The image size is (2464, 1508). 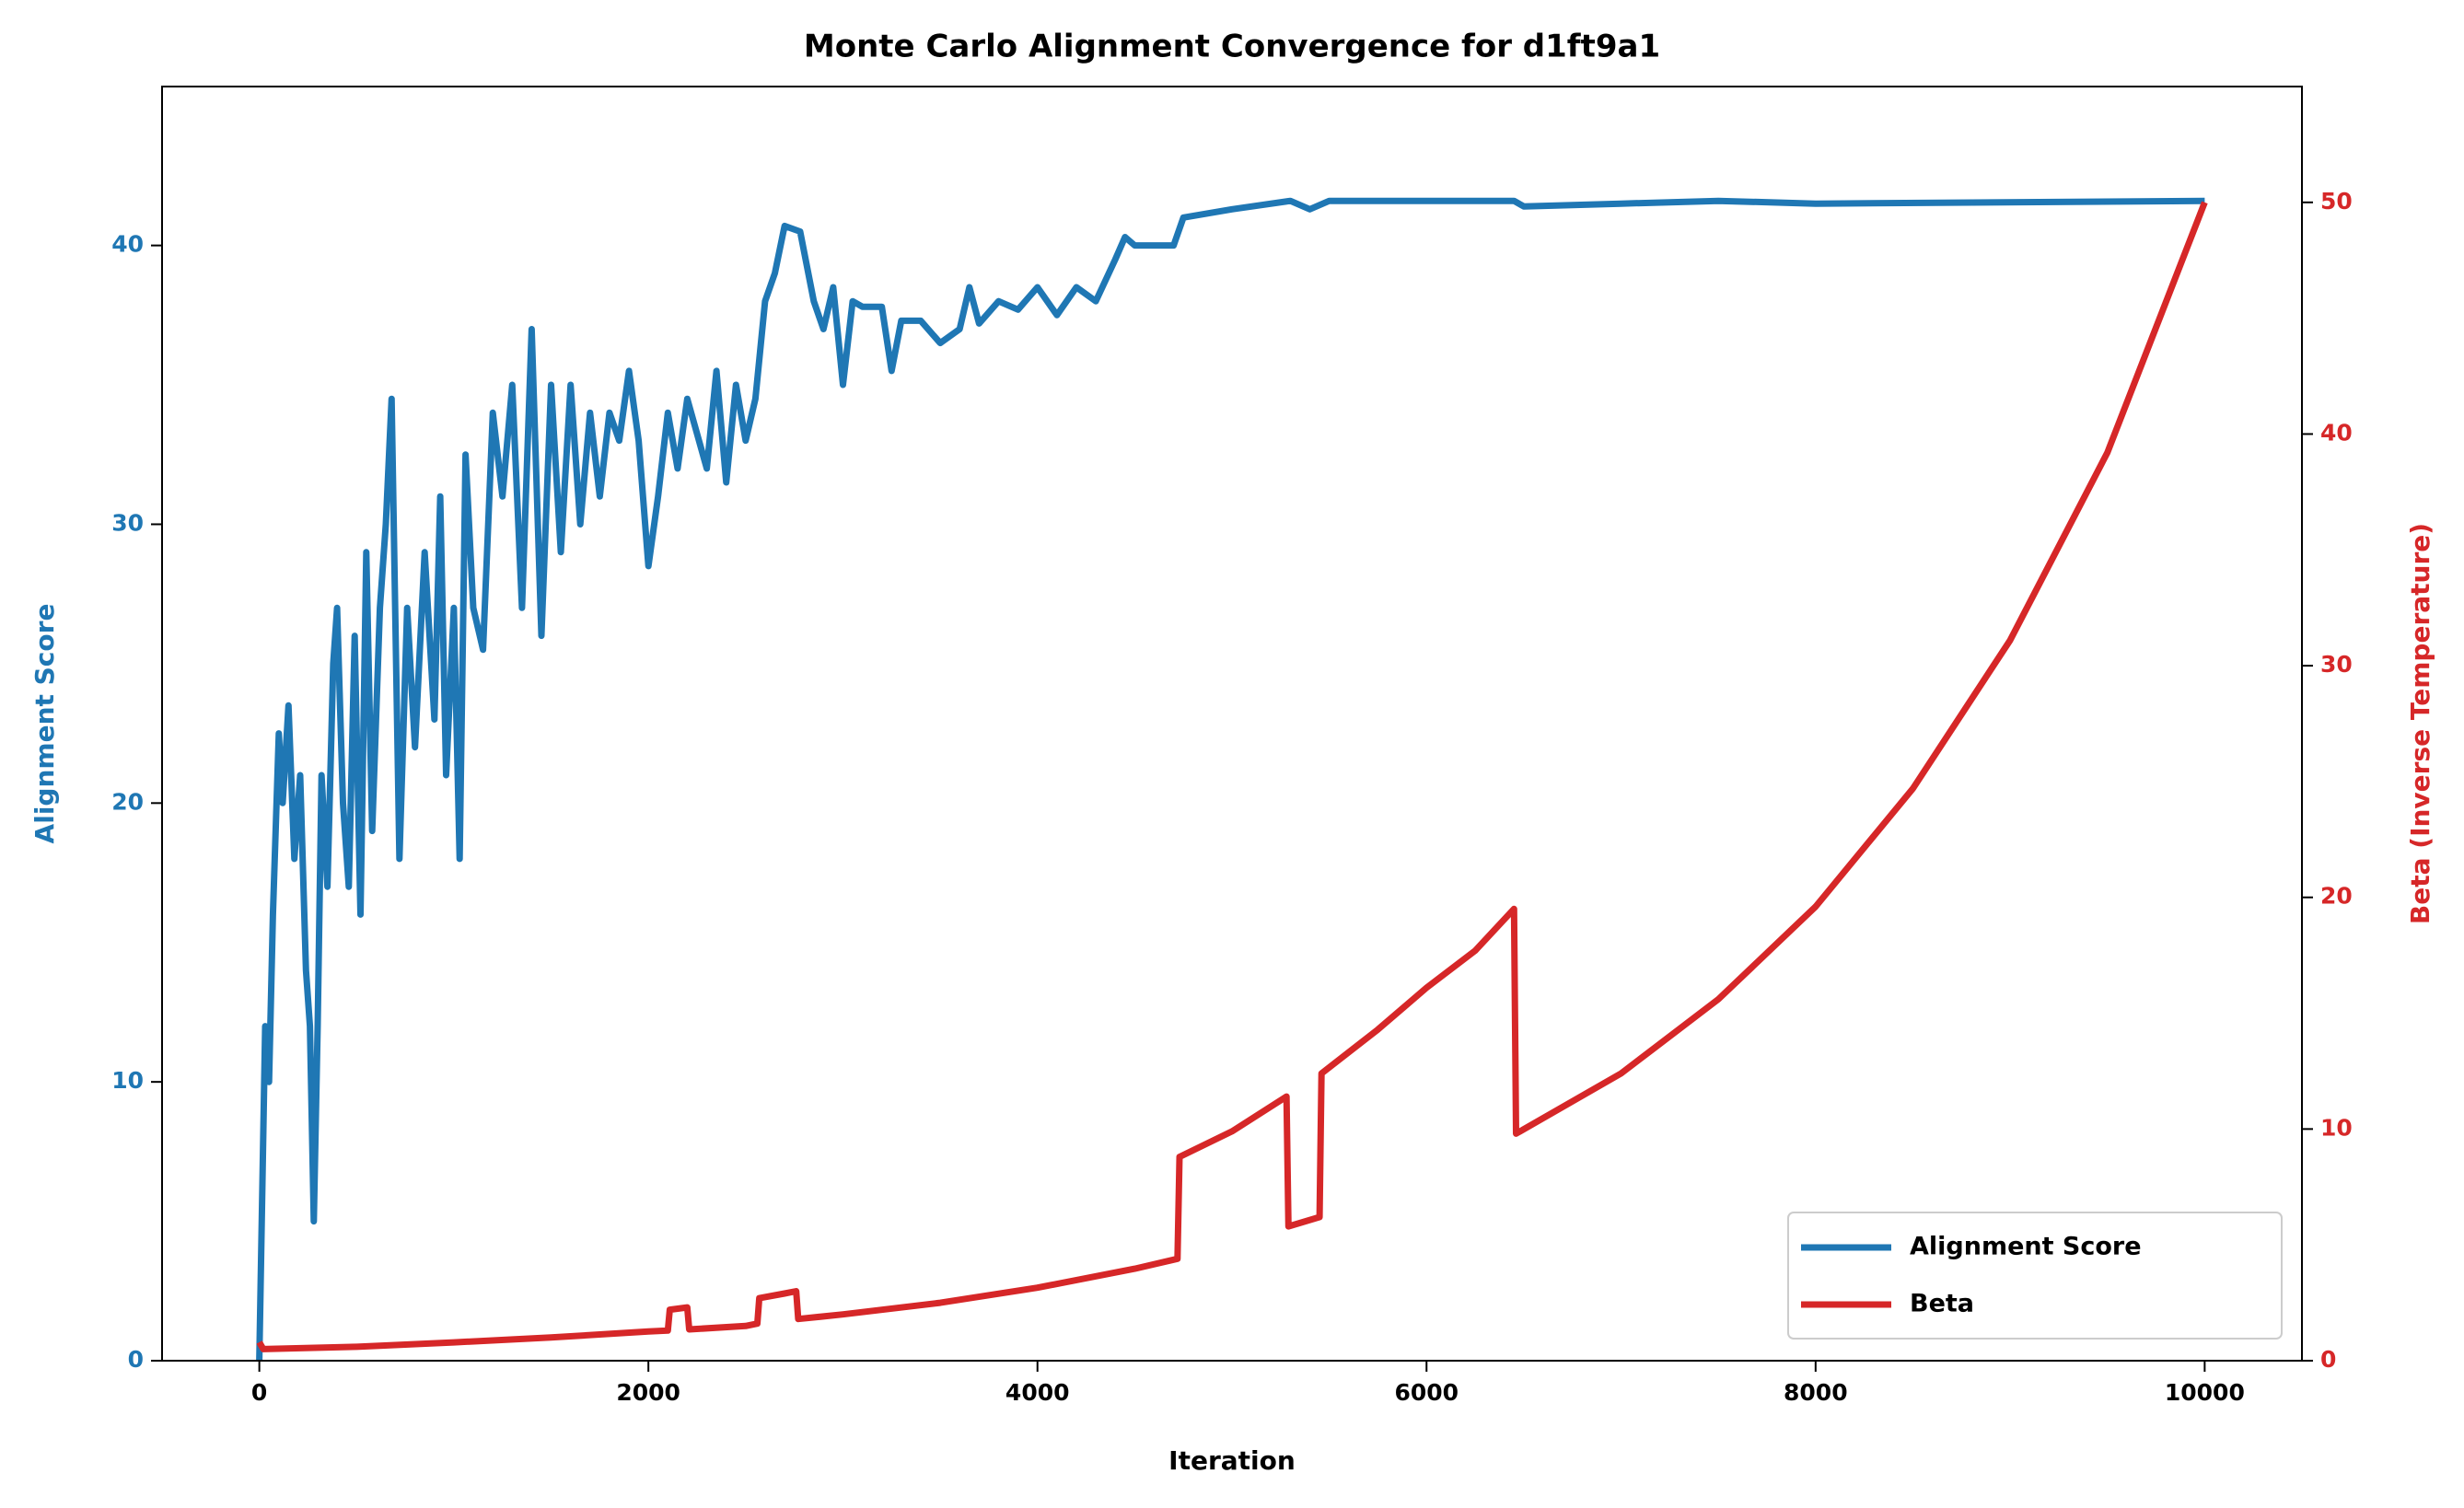 What do you see at coordinates (2420, 723) in the screenshot?
I see `y2-axis-label: Beta (Inverse Temperature)` at bounding box center [2420, 723].